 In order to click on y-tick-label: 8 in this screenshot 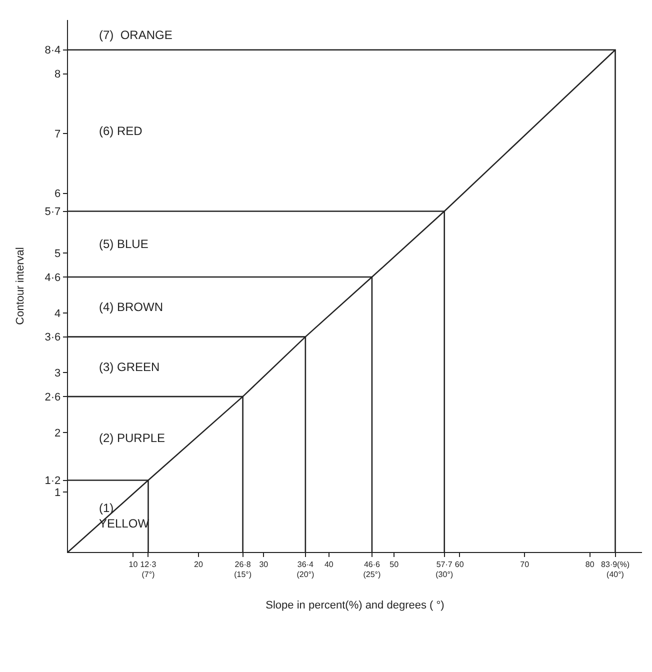, I will do `click(57, 74)`.